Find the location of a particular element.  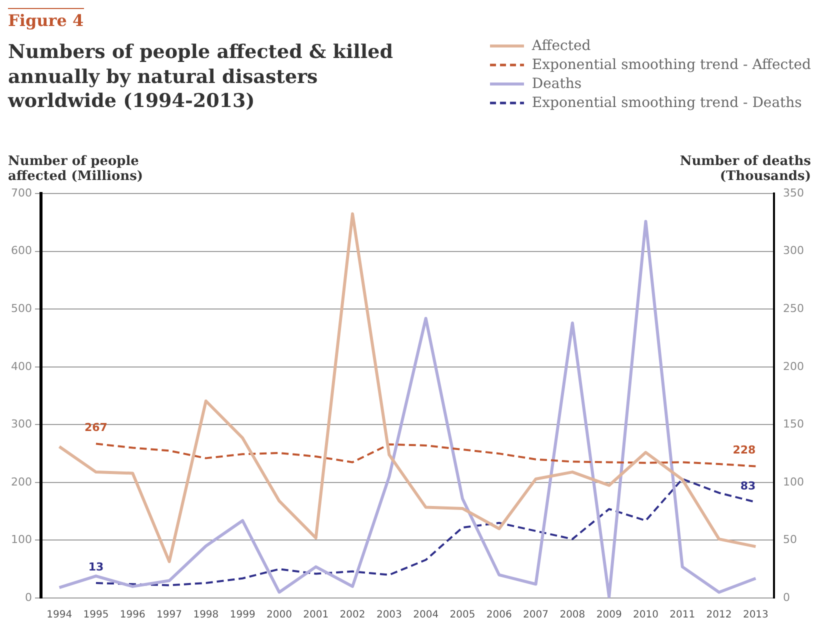

y-axis-title: Number of people affected (Millions) is located at coordinates (76, 169).